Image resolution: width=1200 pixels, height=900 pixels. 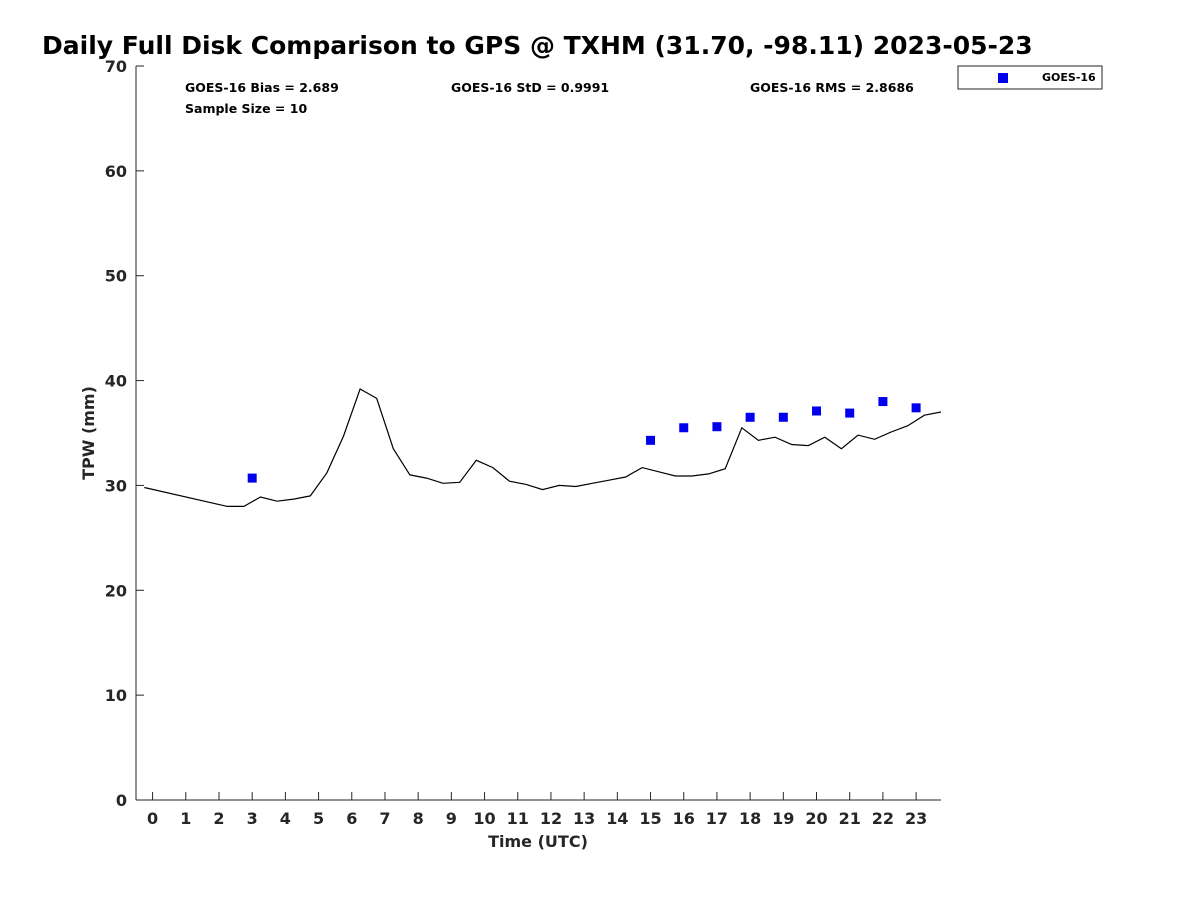 I want to click on legend-label: GOES-16, so click(x=1069, y=77).